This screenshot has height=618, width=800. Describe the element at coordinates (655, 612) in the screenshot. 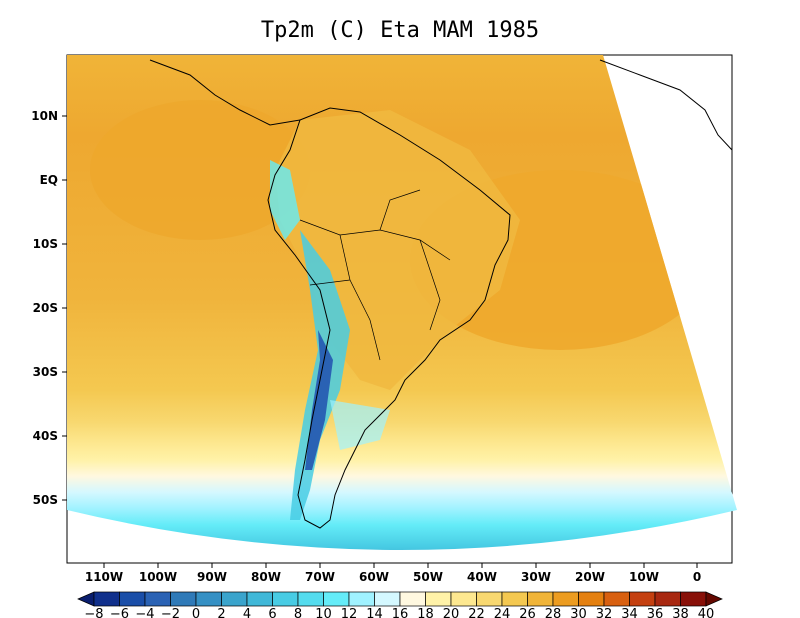

I see `colorbar-label: 36` at that location.